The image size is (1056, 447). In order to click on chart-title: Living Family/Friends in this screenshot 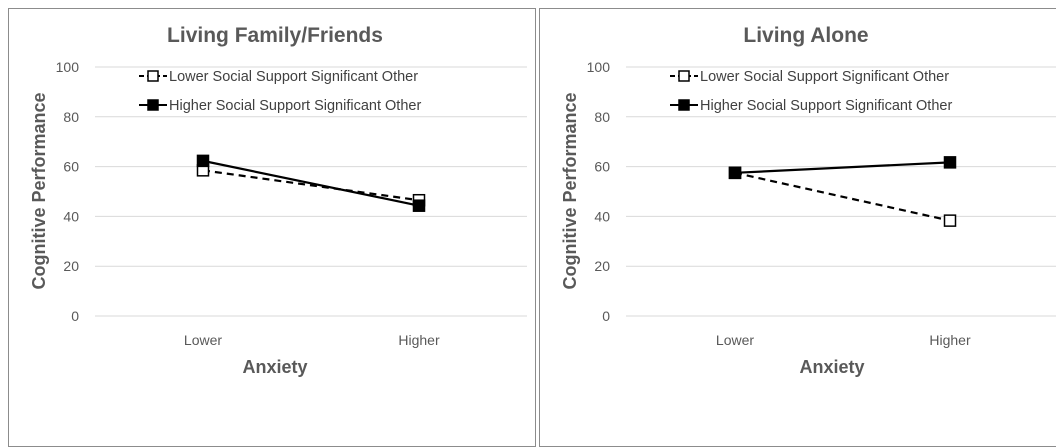, I will do `click(275, 35)`.